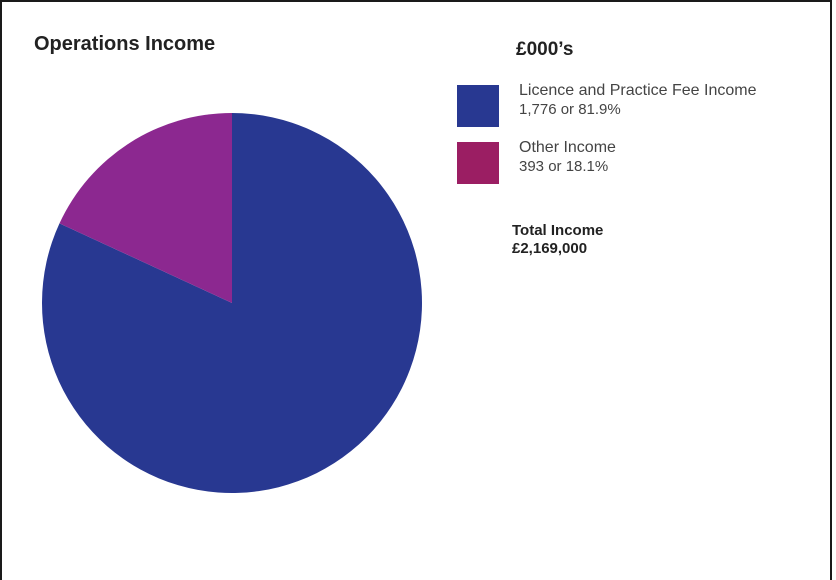 This screenshot has height=580, width=836. I want to click on pie-slice-other-income, so click(146, 207).